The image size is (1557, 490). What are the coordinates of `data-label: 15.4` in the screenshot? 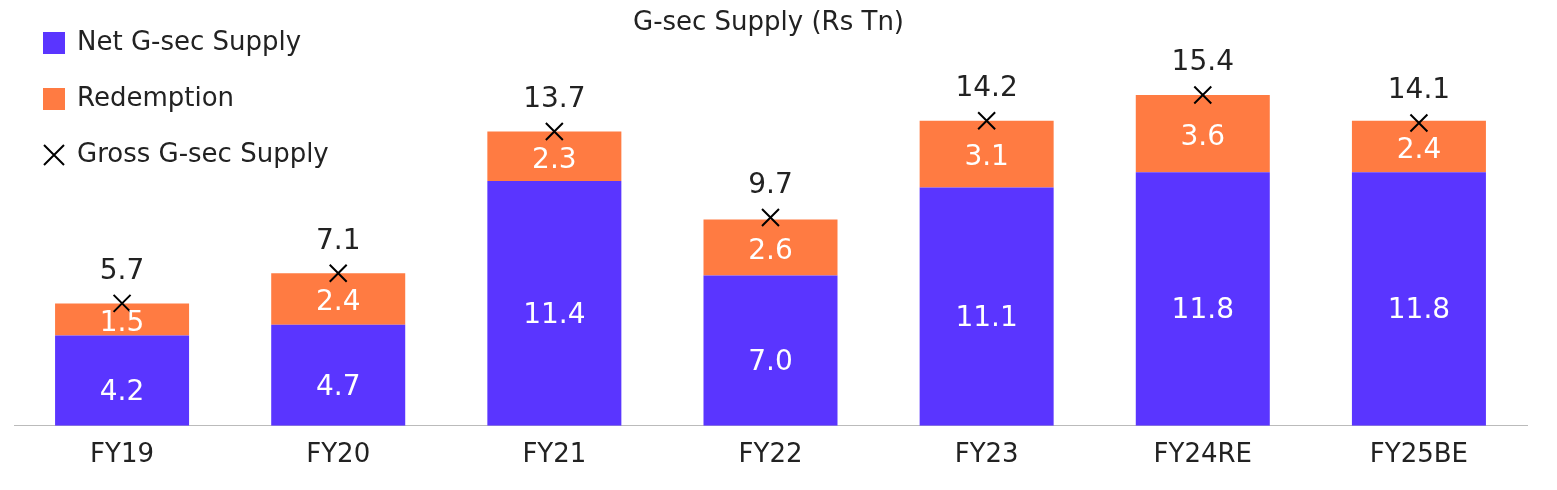 It's located at (1202, 61).